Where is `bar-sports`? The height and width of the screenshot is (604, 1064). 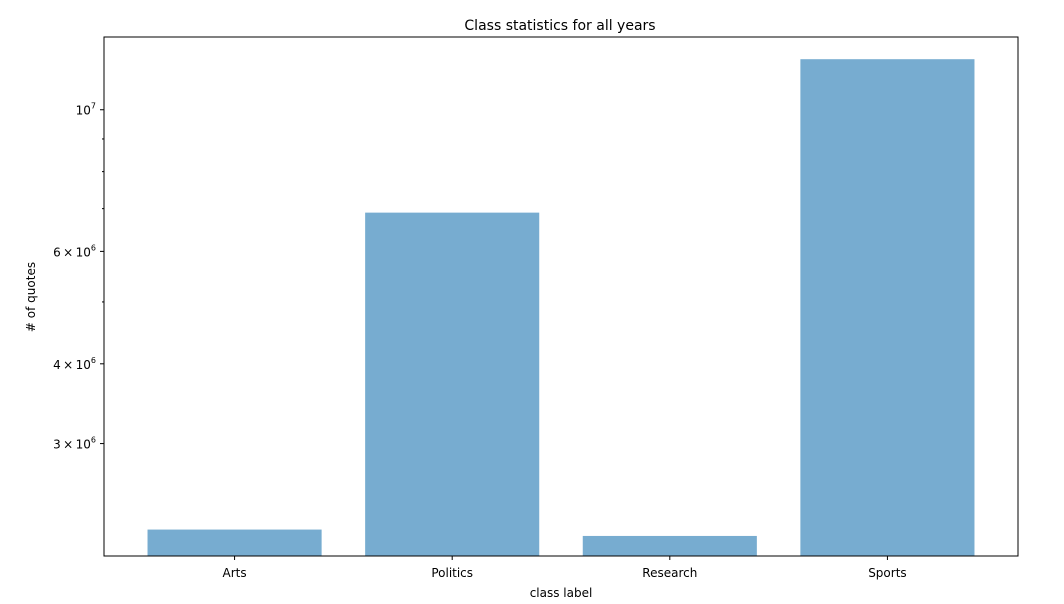
bar-sports is located at coordinates (887, 308).